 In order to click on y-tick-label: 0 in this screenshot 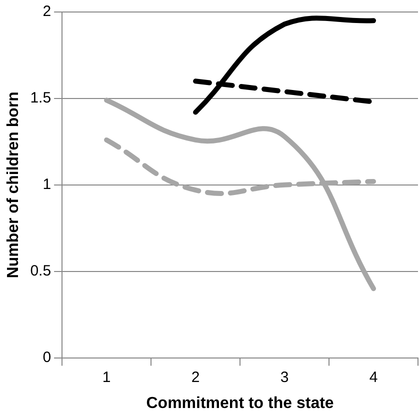, I will do `click(47, 357)`.